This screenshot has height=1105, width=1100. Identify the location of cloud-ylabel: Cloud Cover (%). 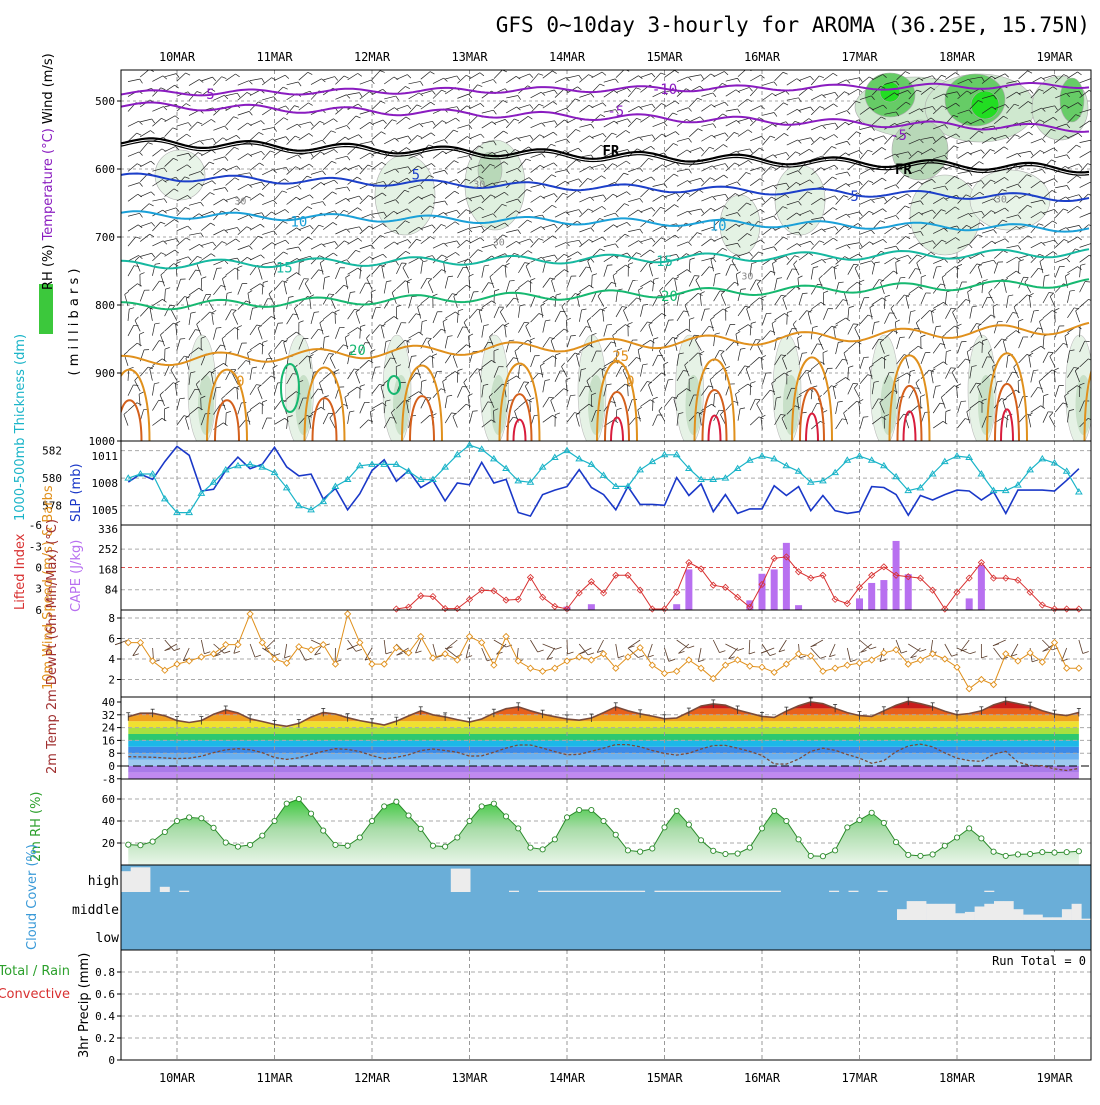
(32, 897).